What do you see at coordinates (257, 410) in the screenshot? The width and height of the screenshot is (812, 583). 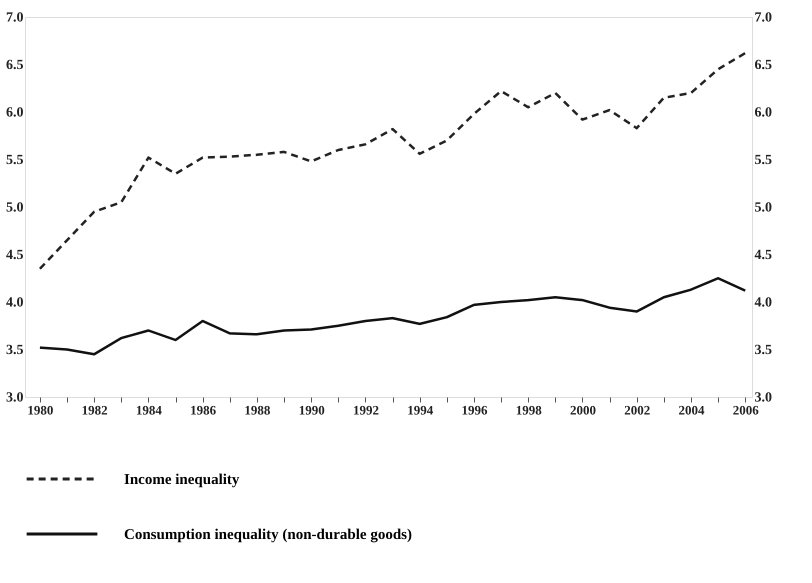 I see `x-tick-label: 1988` at bounding box center [257, 410].